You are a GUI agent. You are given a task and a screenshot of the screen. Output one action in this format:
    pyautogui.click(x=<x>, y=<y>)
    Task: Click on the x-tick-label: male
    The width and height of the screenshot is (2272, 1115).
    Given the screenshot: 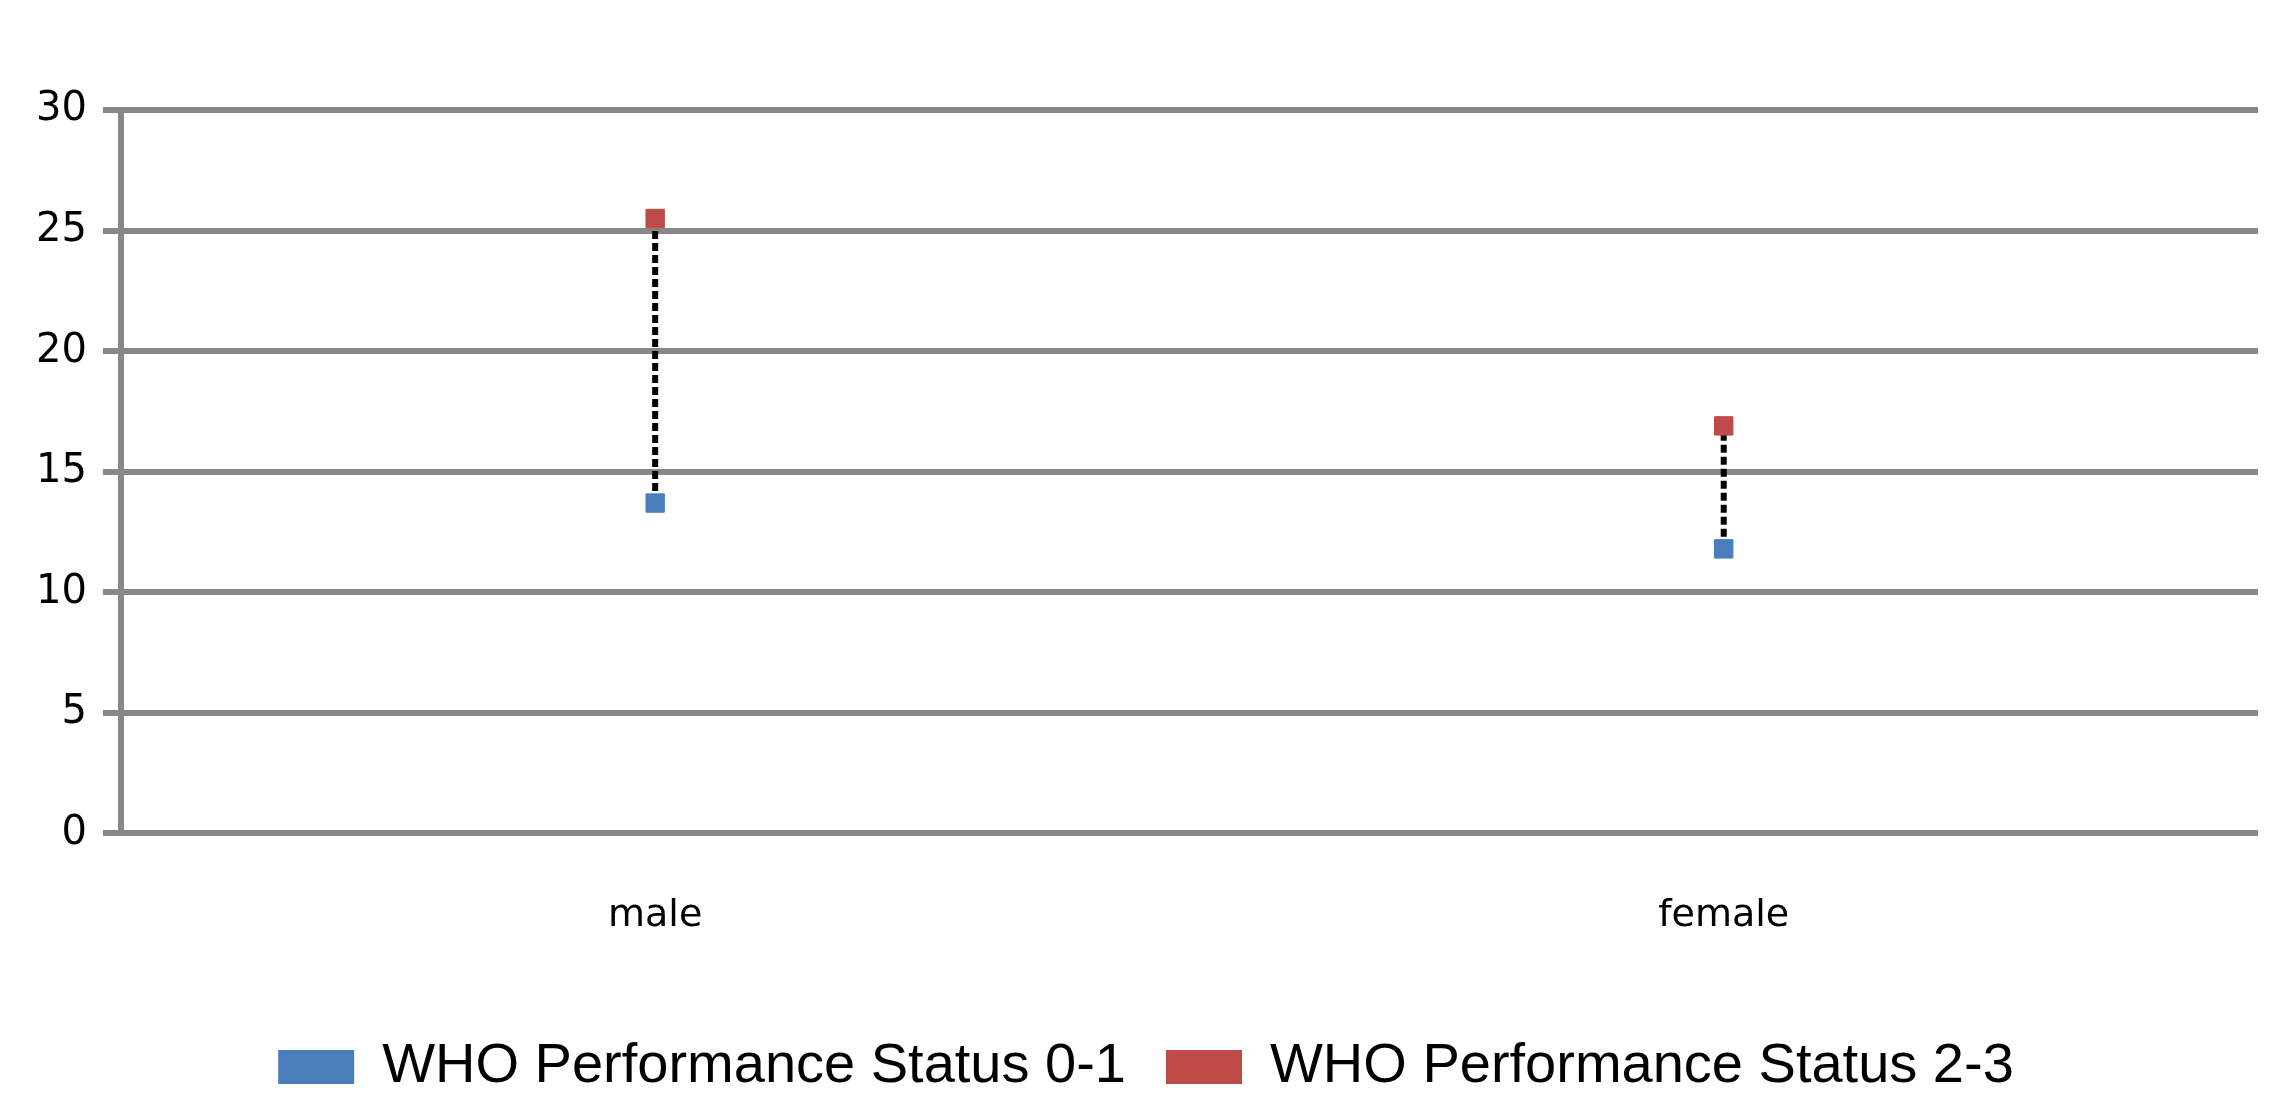 What is the action you would take?
    pyautogui.click(x=655, y=913)
    